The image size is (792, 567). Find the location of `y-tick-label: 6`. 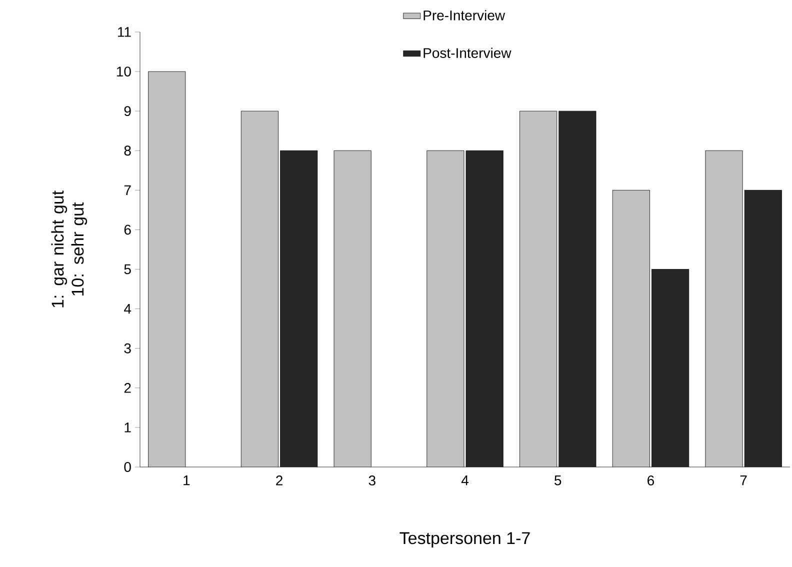

y-tick-label: 6 is located at coordinates (127, 229).